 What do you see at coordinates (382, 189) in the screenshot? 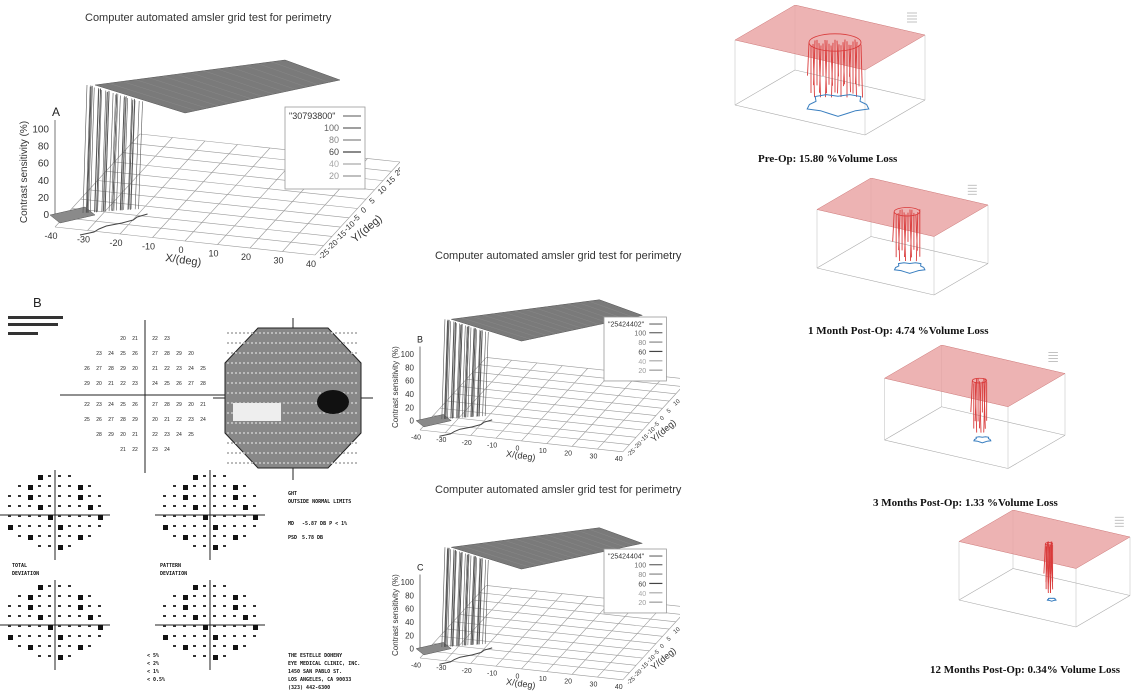
I see `y-tick-label: 10` at bounding box center [382, 189].